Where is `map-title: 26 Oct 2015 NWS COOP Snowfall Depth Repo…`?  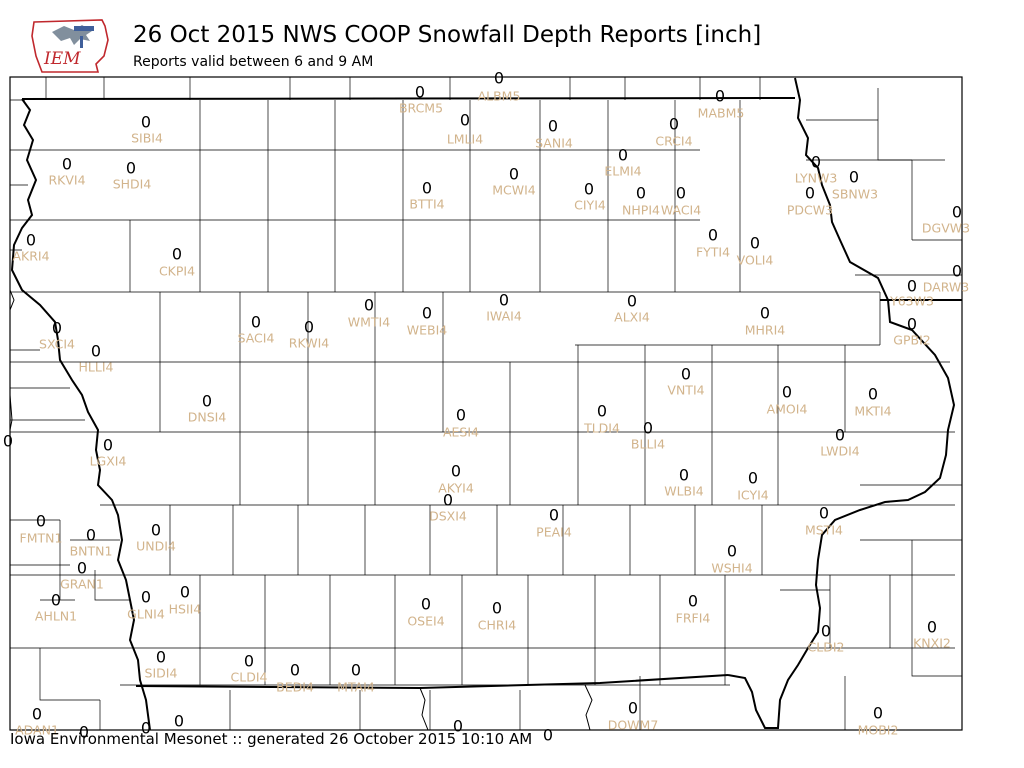 map-title: 26 Oct 2015 NWS COOP Snowfall Depth Repo… is located at coordinates (447, 35).